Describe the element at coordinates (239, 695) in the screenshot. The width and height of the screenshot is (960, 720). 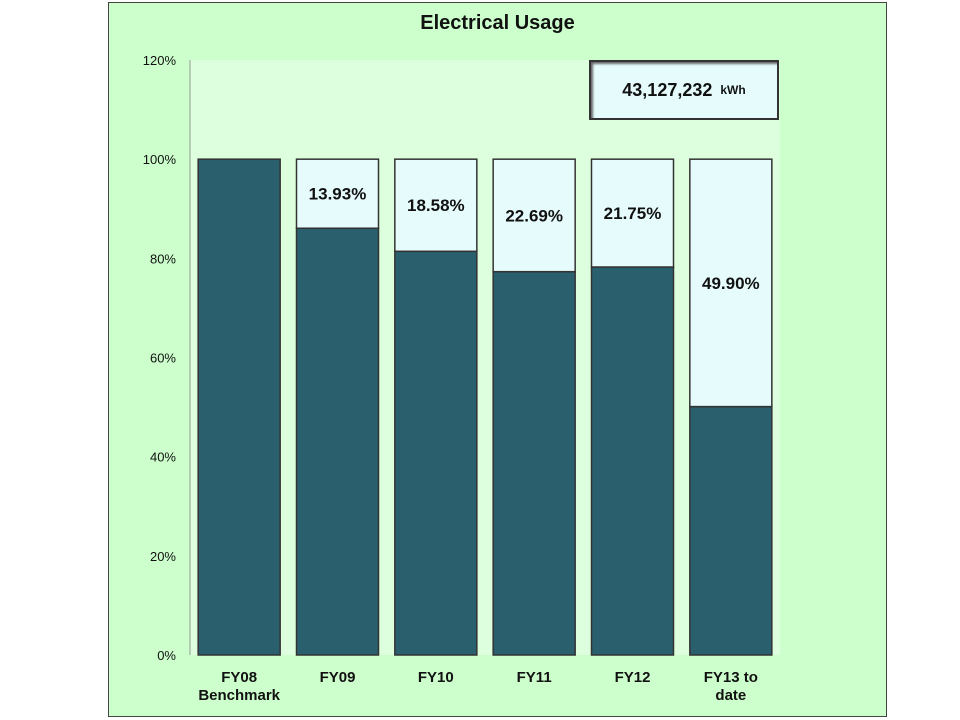
I see `x-tick-label: Benchmark` at that location.